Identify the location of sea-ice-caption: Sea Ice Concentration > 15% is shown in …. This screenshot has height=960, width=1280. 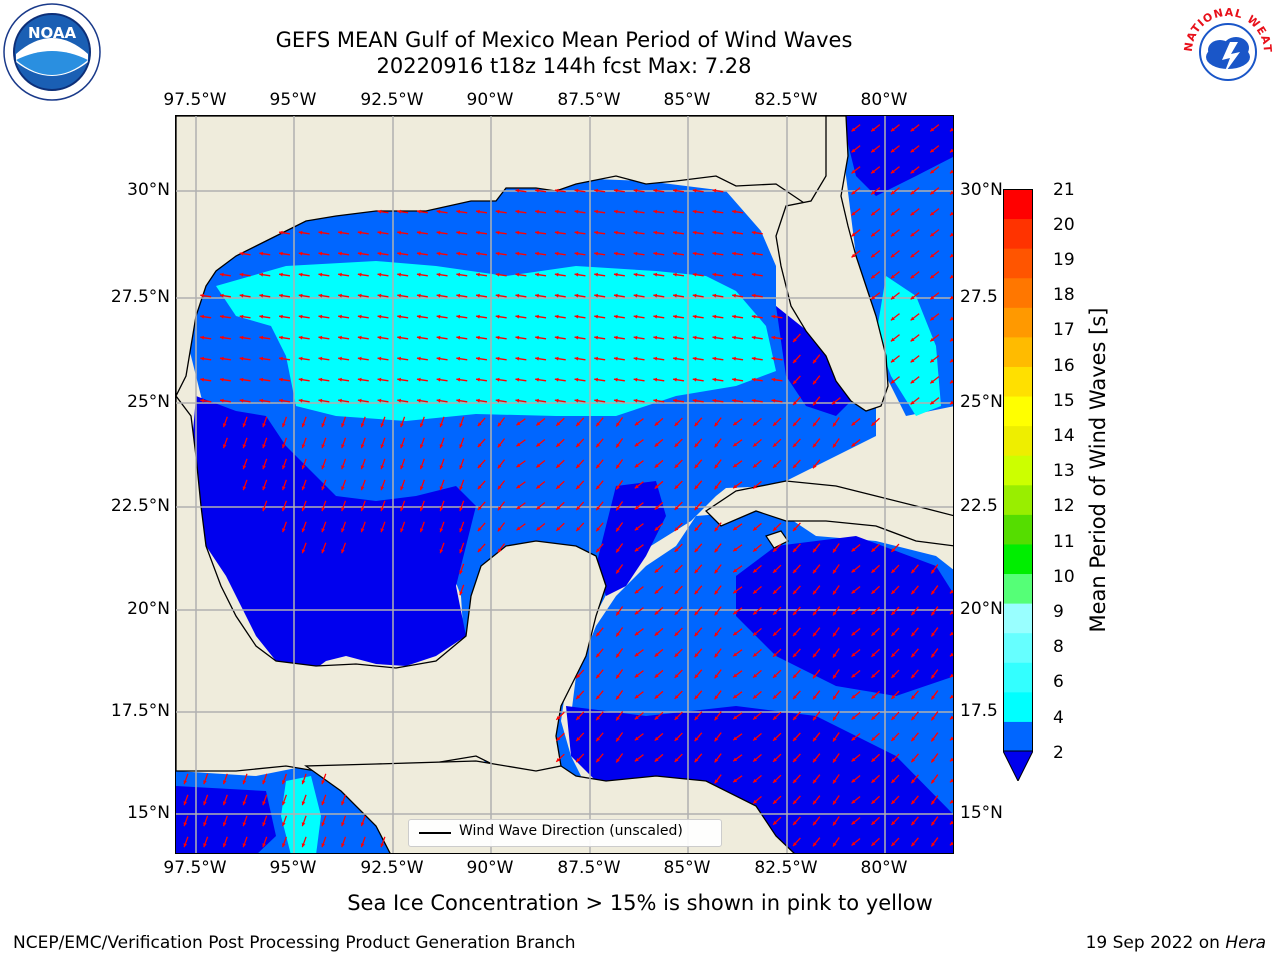
(640, 903).